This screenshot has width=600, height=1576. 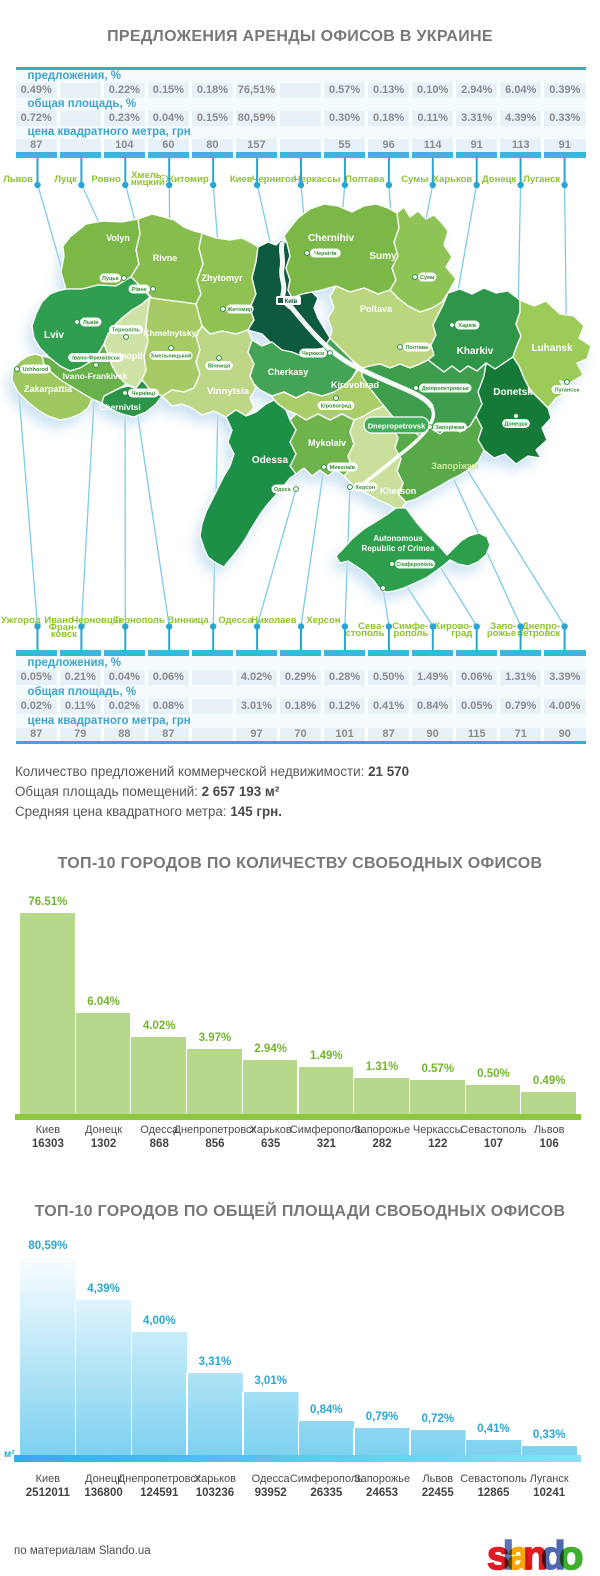 What do you see at coordinates (467, 326) in the screenshot?
I see `svg-text: Харків` at bounding box center [467, 326].